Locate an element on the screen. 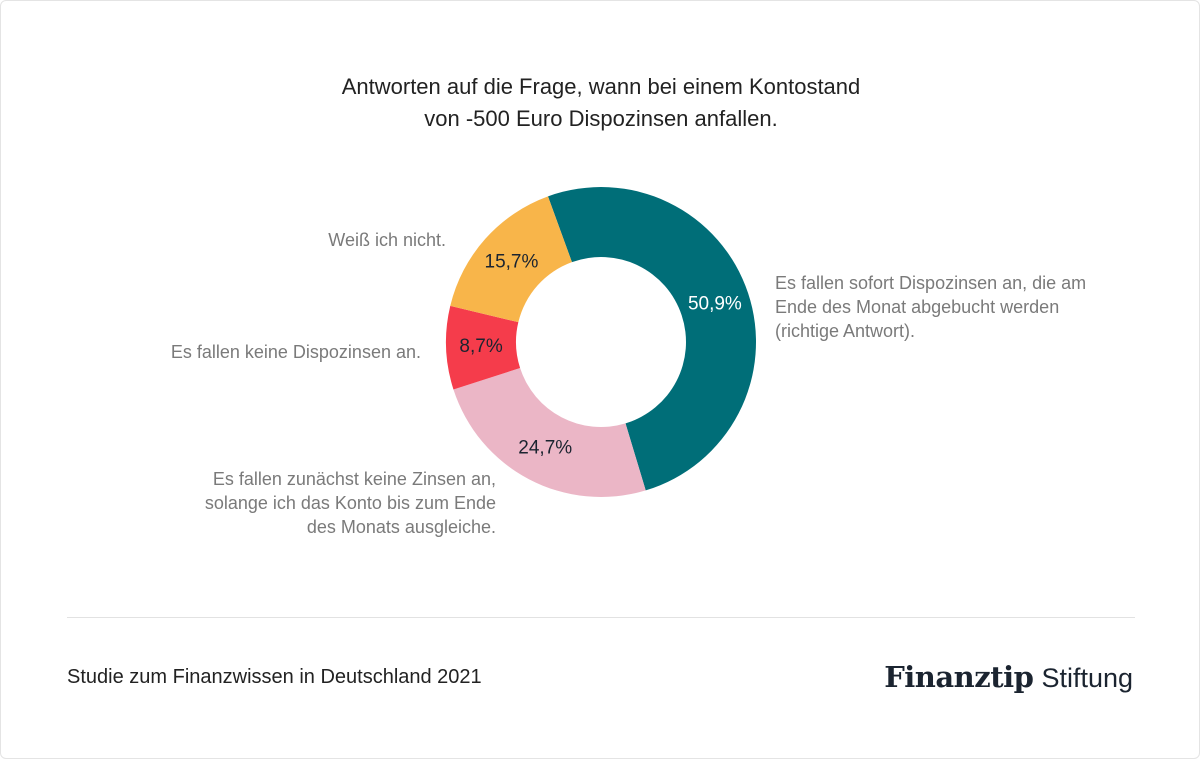 This screenshot has width=1200, height=760. footer-divider is located at coordinates (601, 617).